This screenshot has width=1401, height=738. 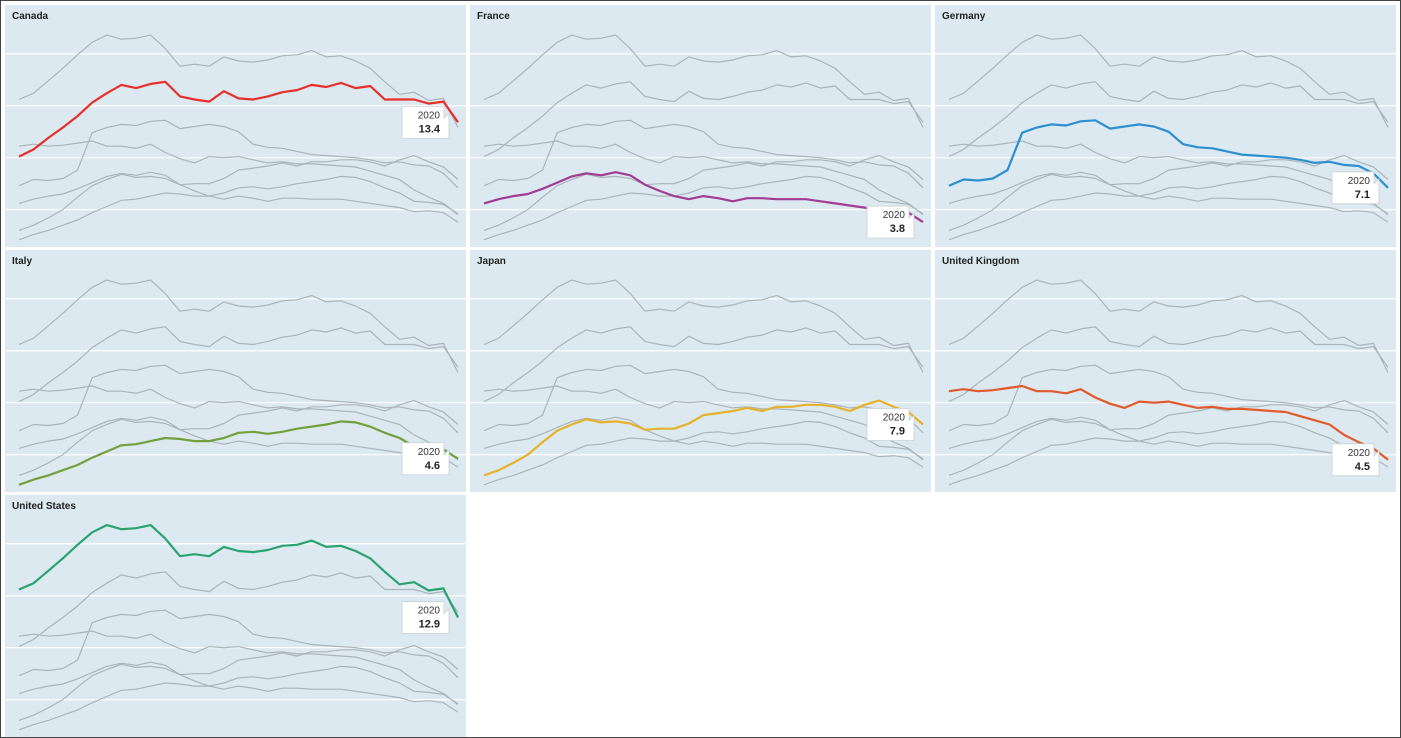 What do you see at coordinates (897, 431) in the screenshot?
I see `label-value: 7.9` at bounding box center [897, 431].